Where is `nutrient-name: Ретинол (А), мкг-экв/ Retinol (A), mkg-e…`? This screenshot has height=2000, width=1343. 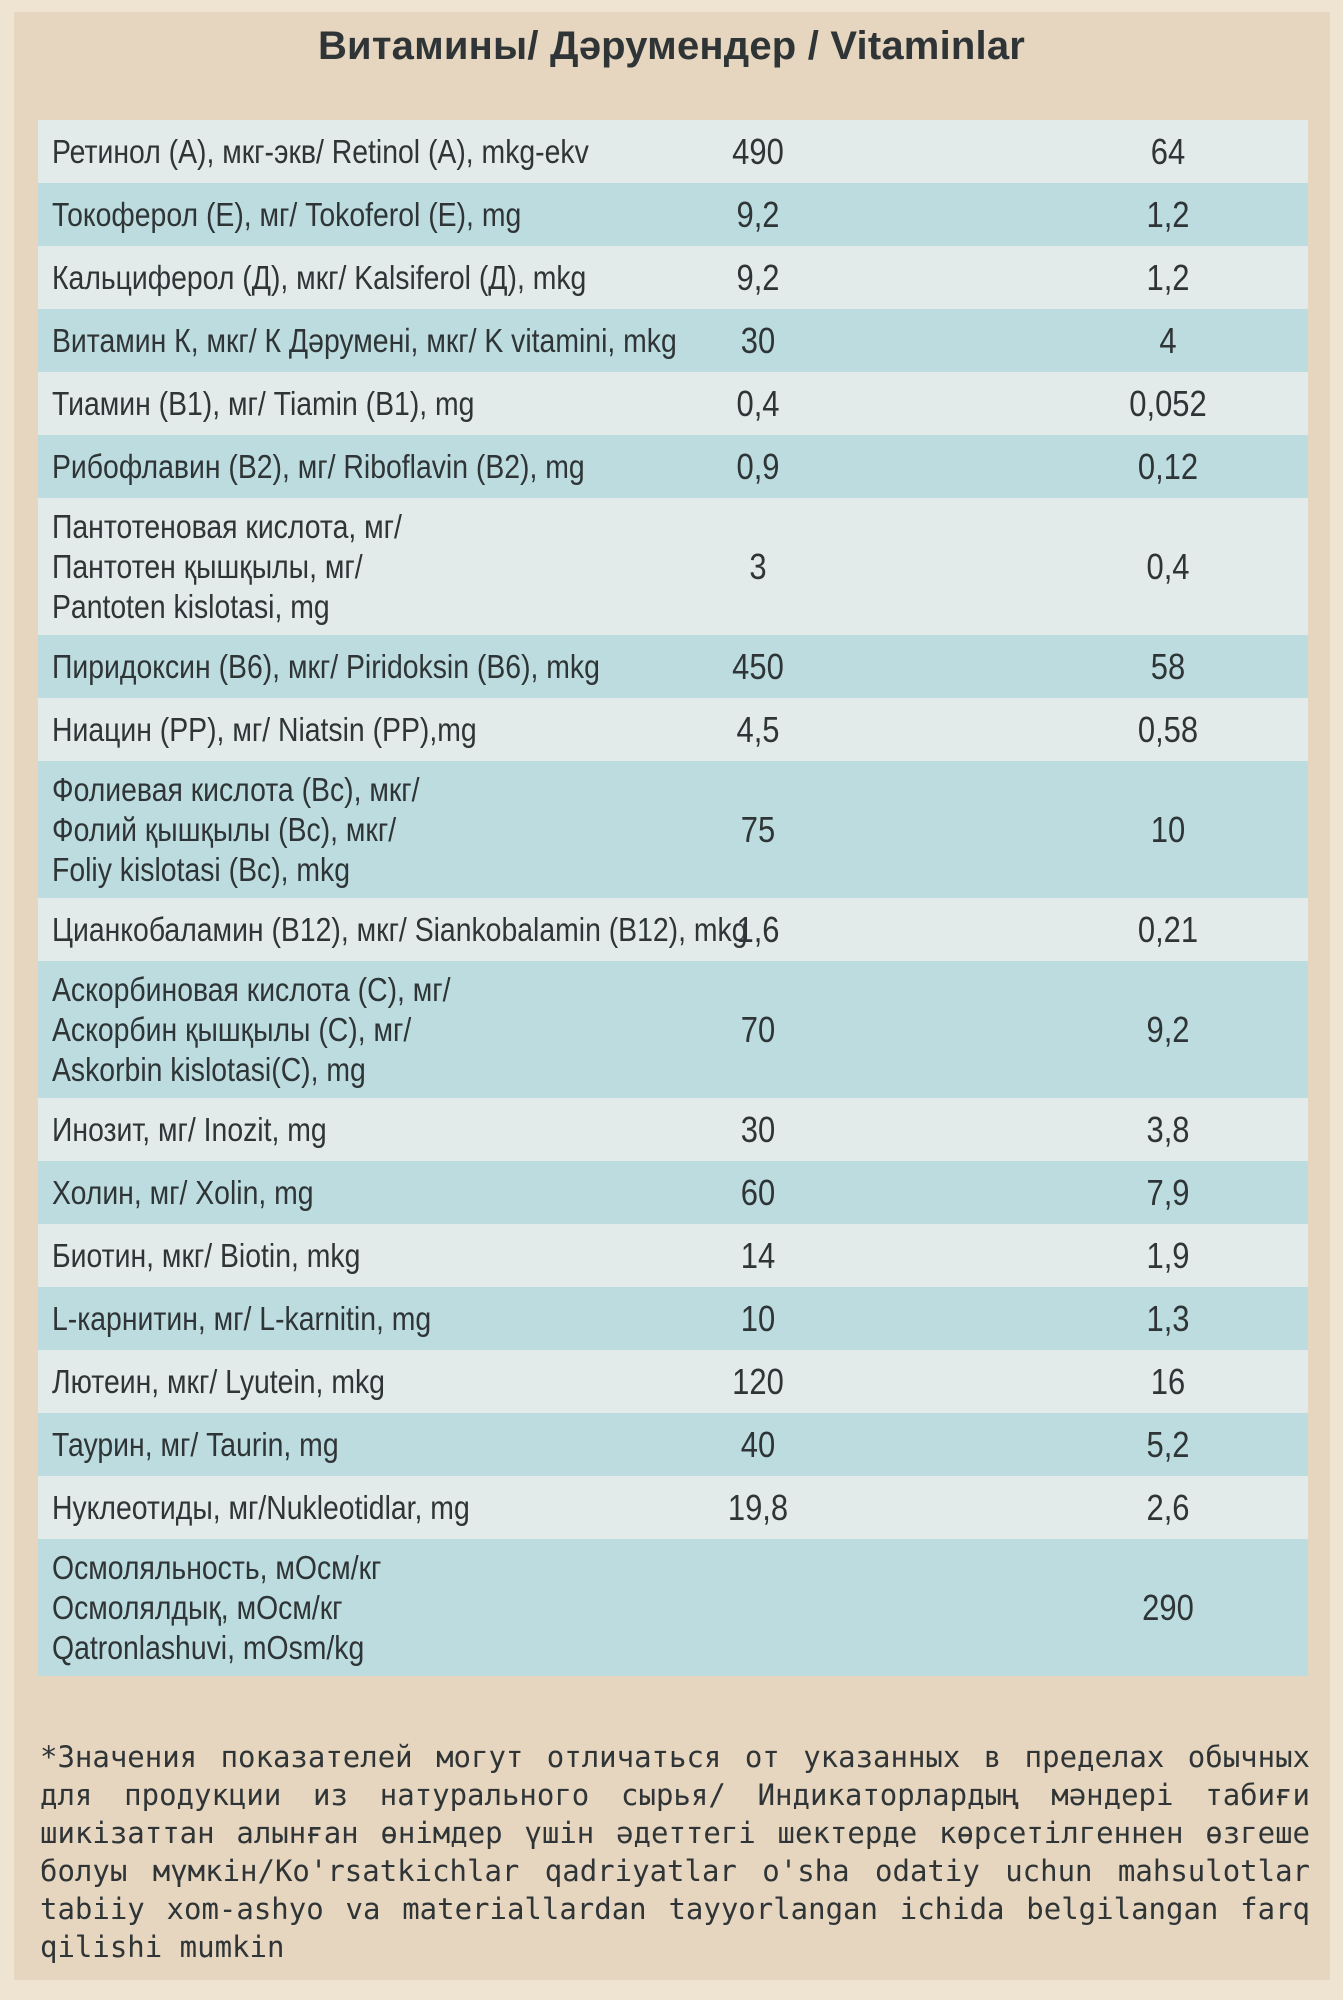
nutrient-name: Ретинол (А), мкг-экв/ Retinol (A), mkg-e… is located at coordinates (327, 152).